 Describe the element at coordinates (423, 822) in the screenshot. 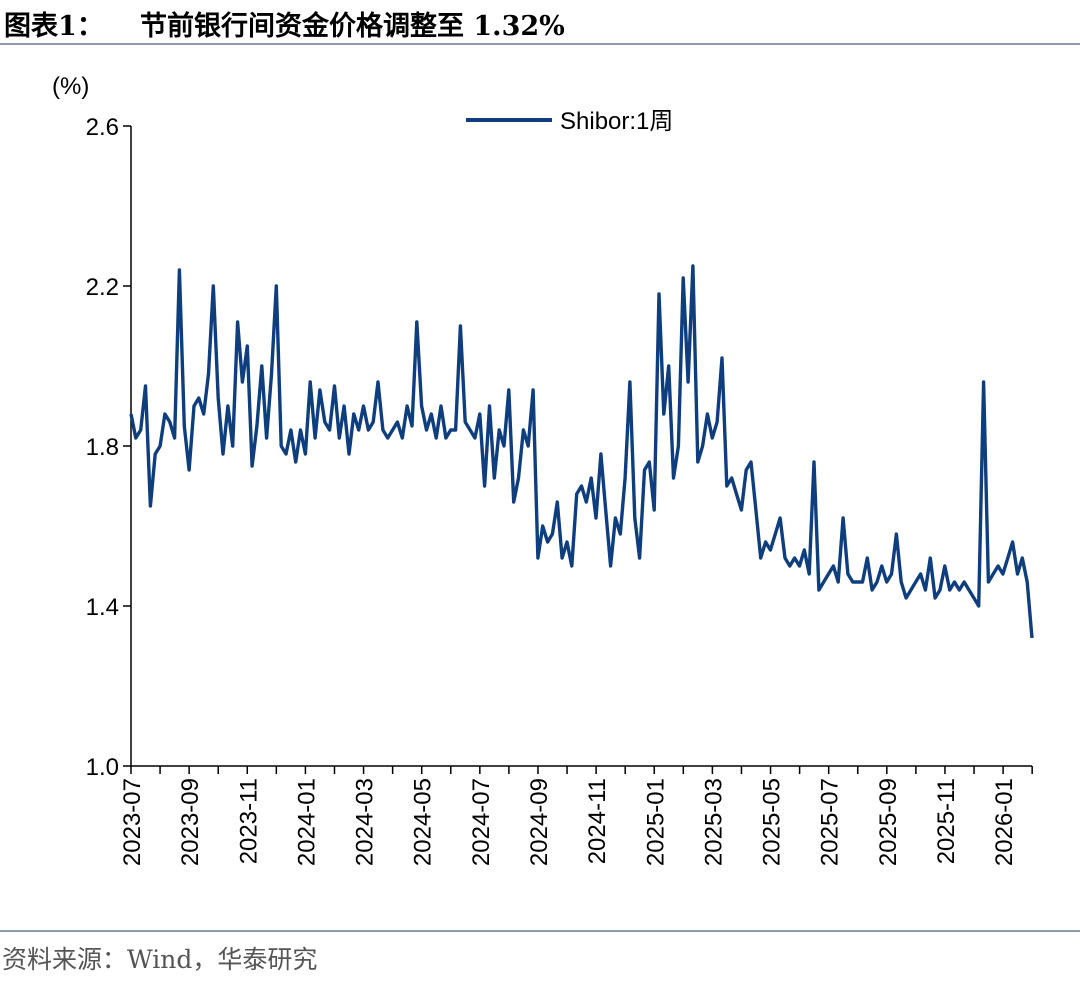

I see `x-tick-label: 2024-05` at that location.